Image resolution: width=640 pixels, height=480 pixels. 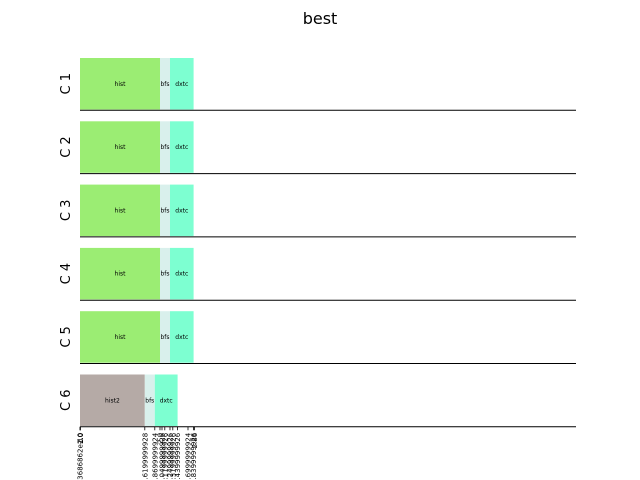 I want to click on x-tick-label: 2.86, so click(x=195, y=440).